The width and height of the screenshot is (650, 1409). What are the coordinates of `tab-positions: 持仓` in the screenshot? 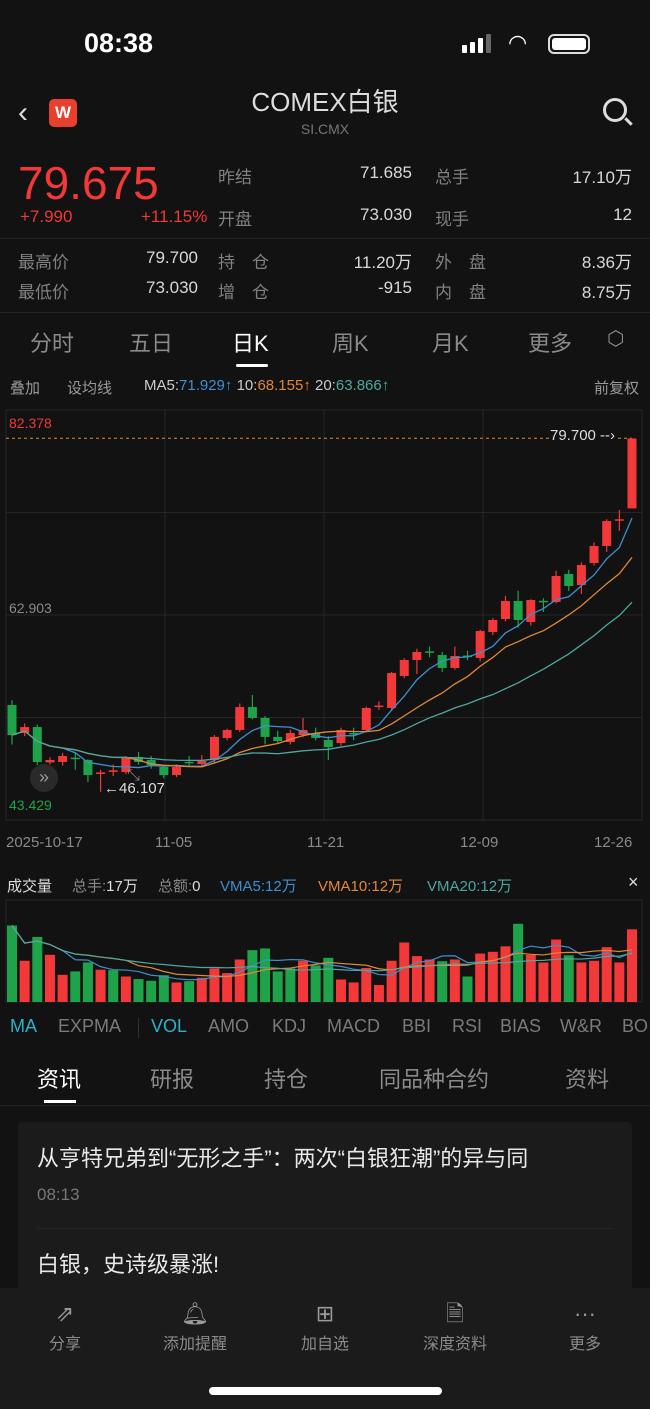 It's located at (286, 1079).